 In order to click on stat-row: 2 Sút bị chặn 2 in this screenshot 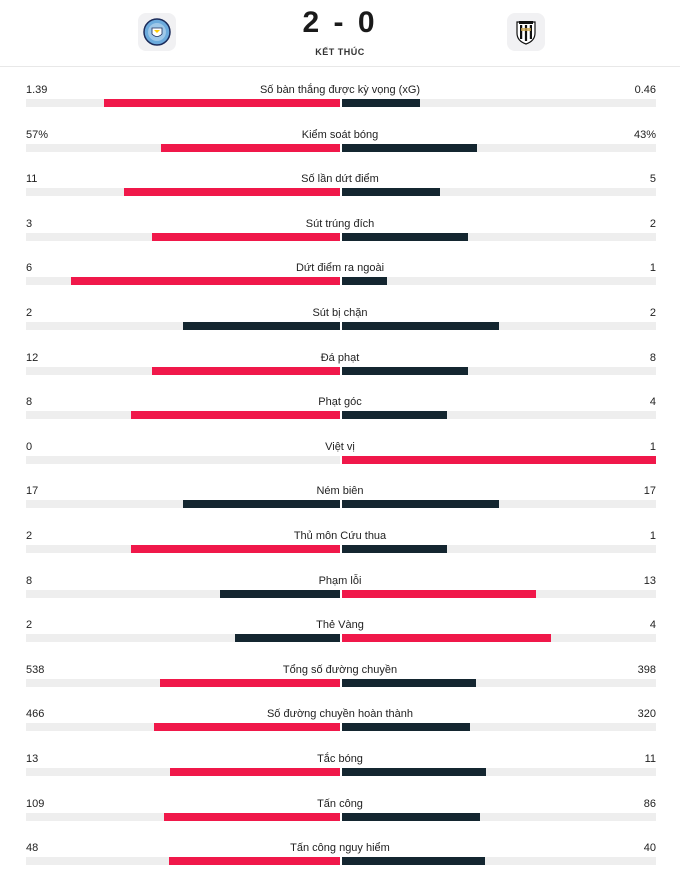, I will do `click(340, 312)`.